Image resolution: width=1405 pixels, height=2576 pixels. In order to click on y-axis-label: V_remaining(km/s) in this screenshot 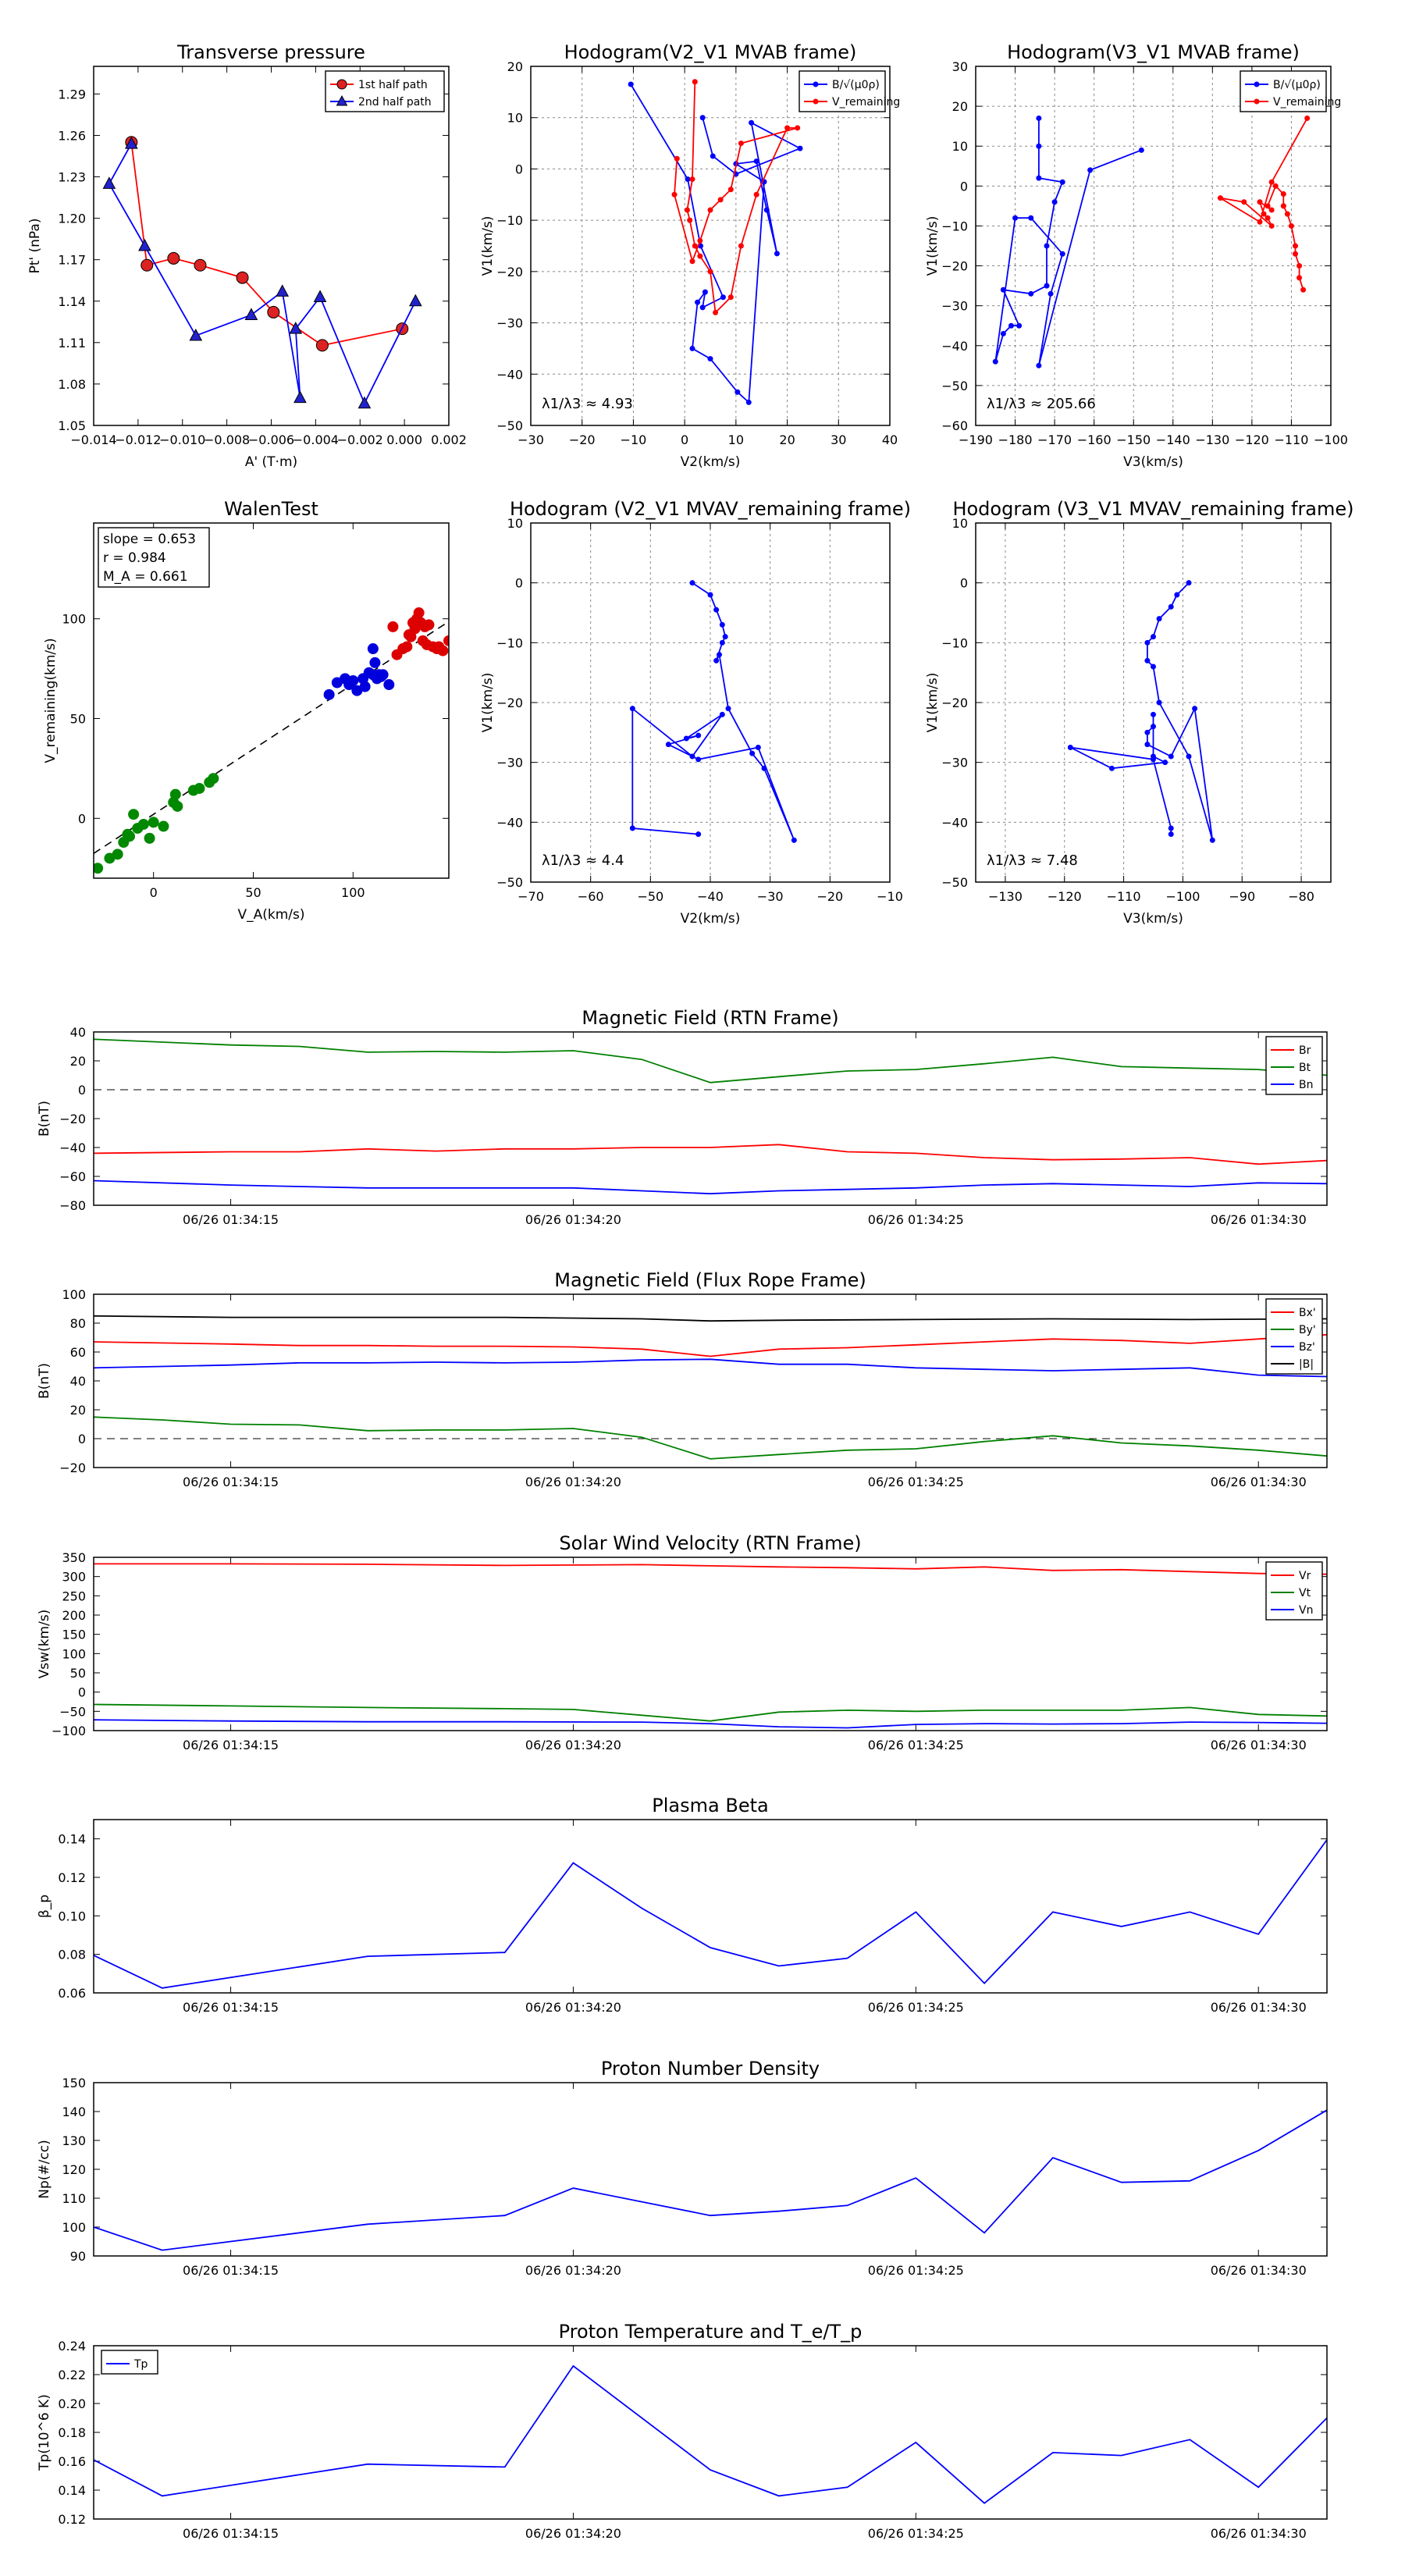, I will do `click(51, 700)`.